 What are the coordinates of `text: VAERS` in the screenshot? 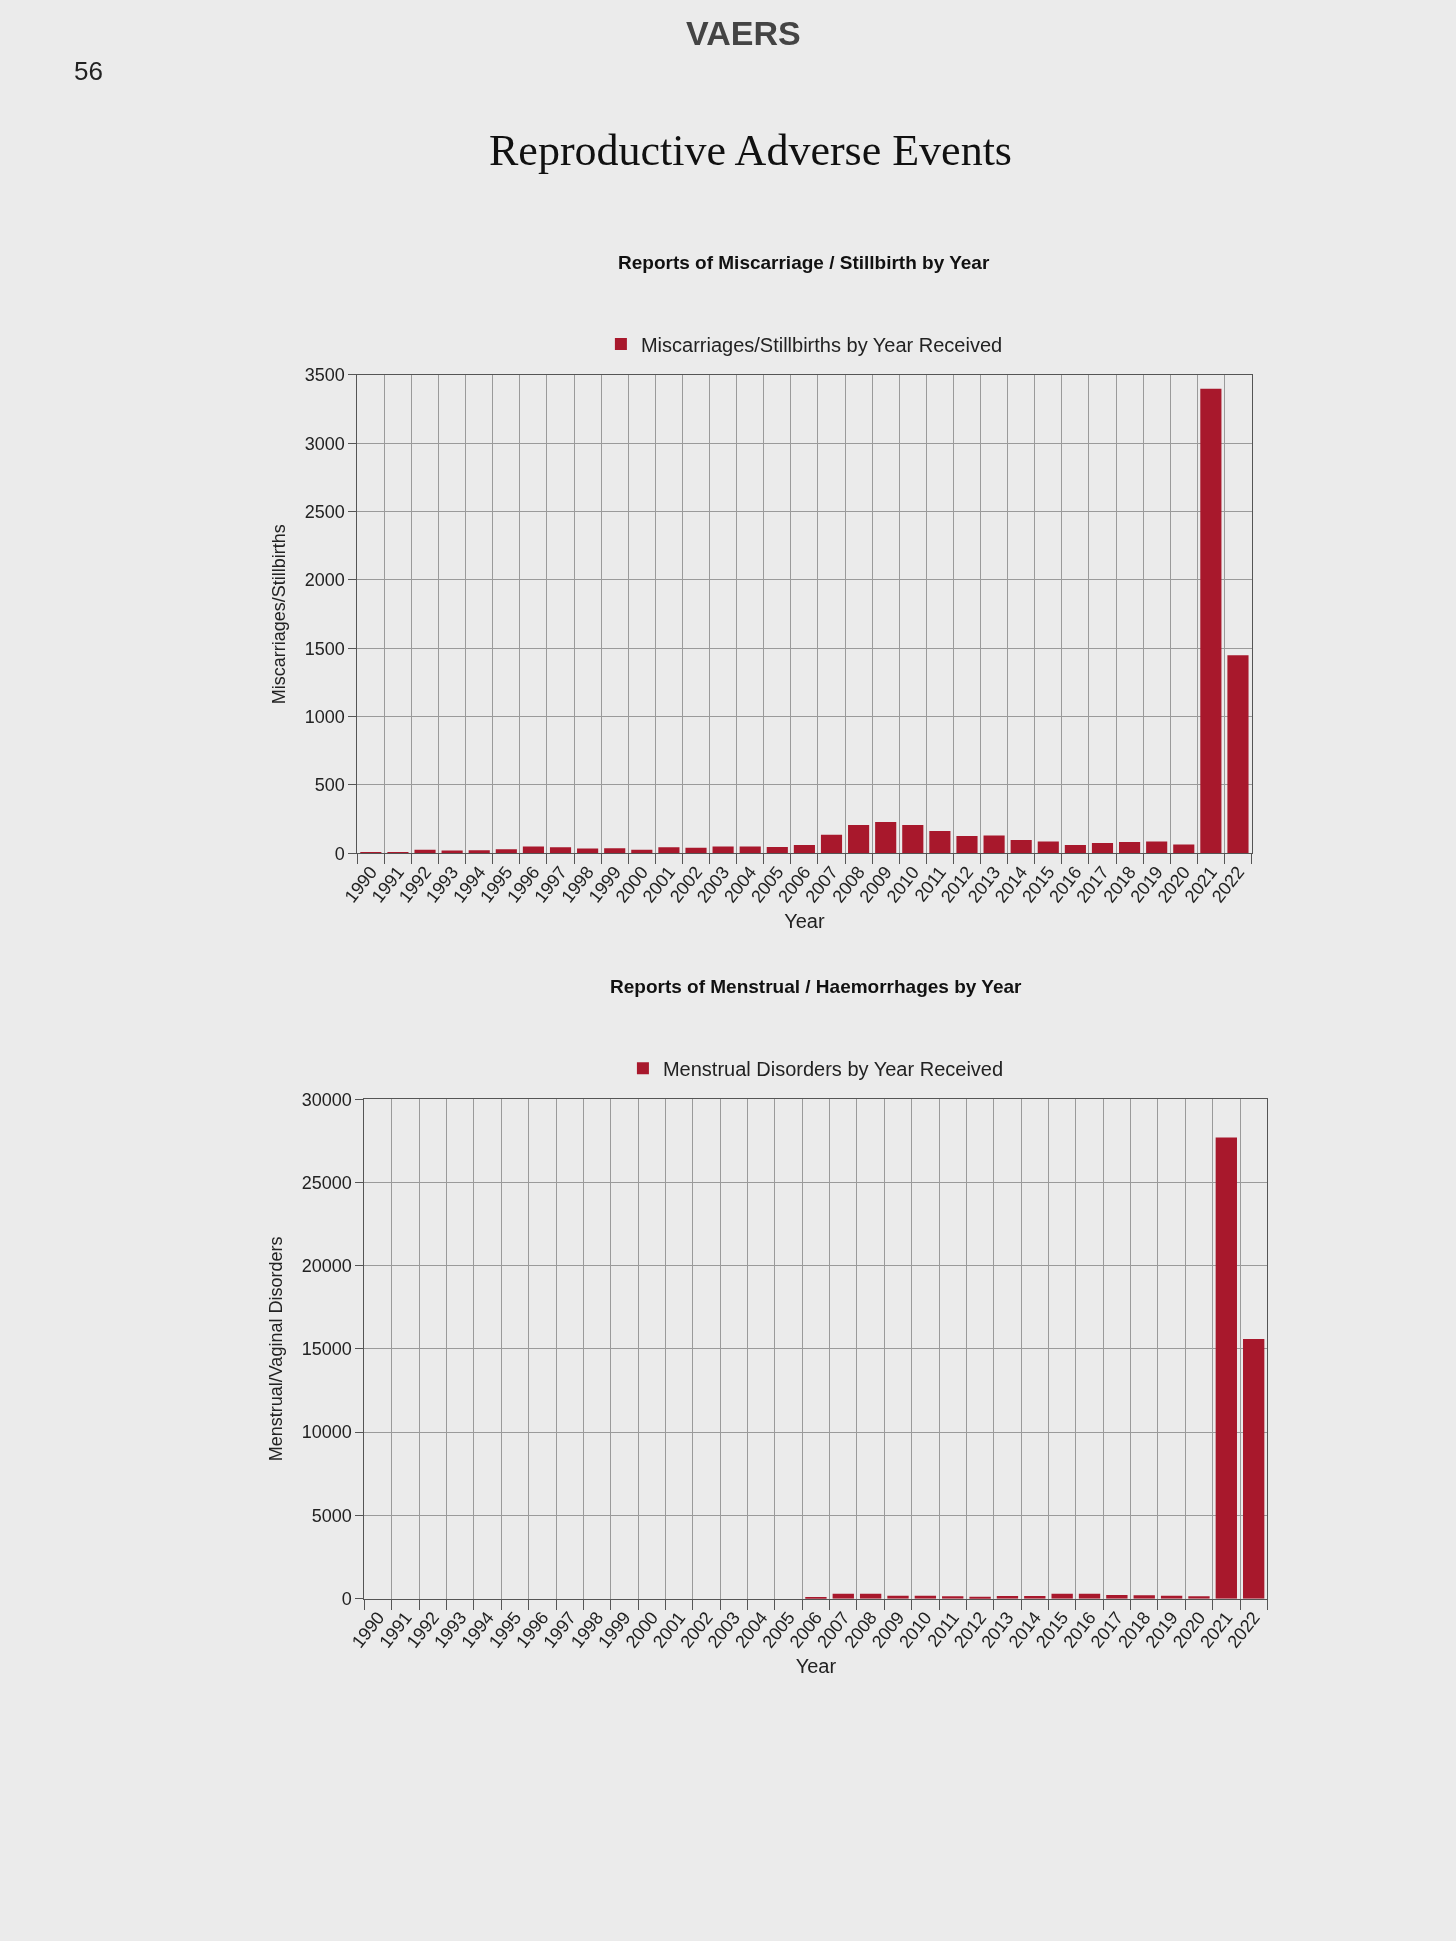 It's located at (743, 33).